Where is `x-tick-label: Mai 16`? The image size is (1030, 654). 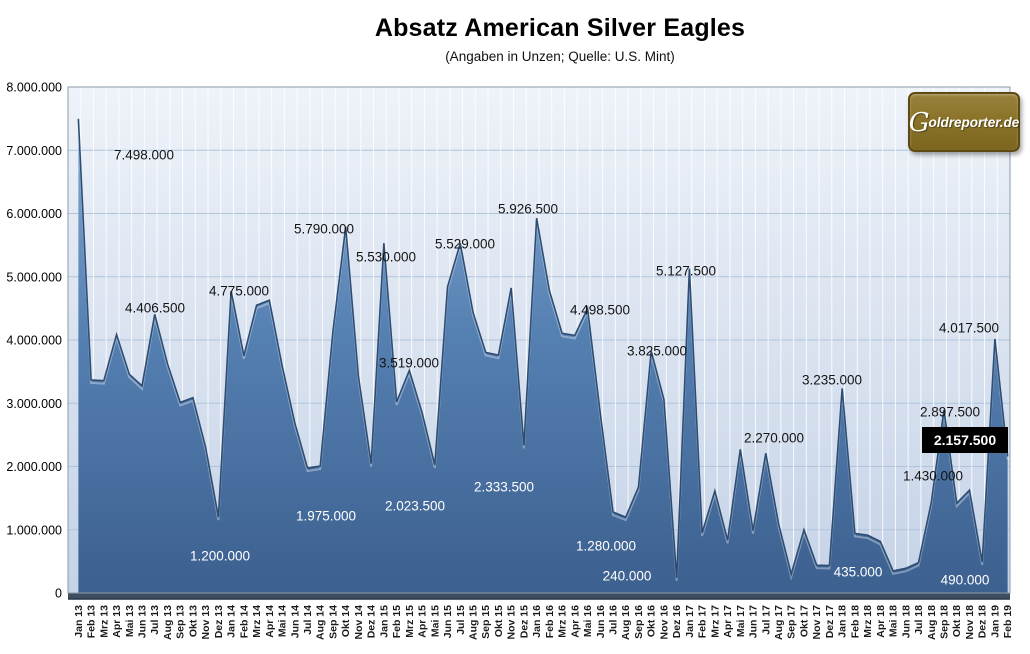 x-tick-label: Mai 16 is located at coordinates (588, 621).